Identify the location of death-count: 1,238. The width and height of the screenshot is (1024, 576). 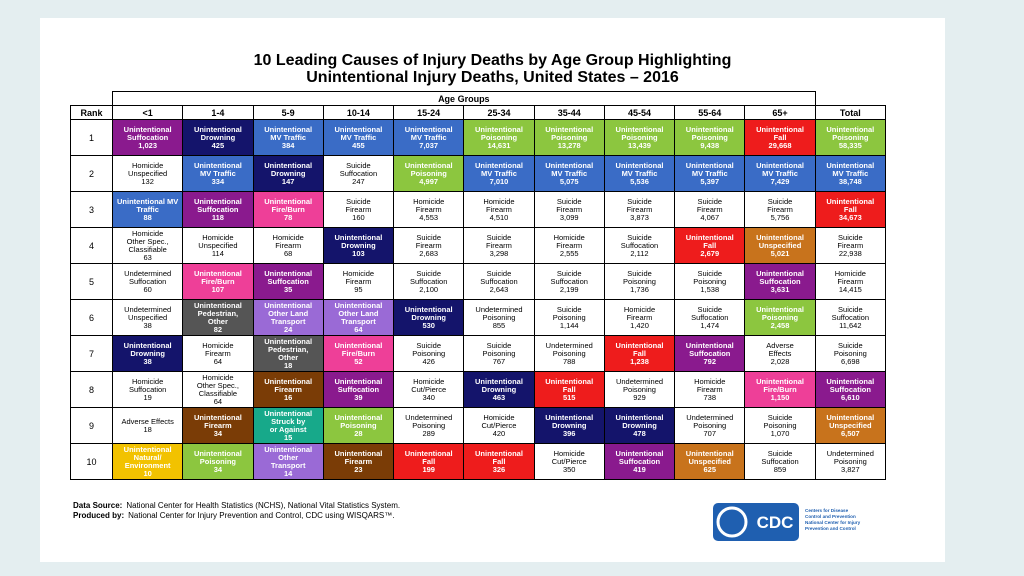
(639, 361).